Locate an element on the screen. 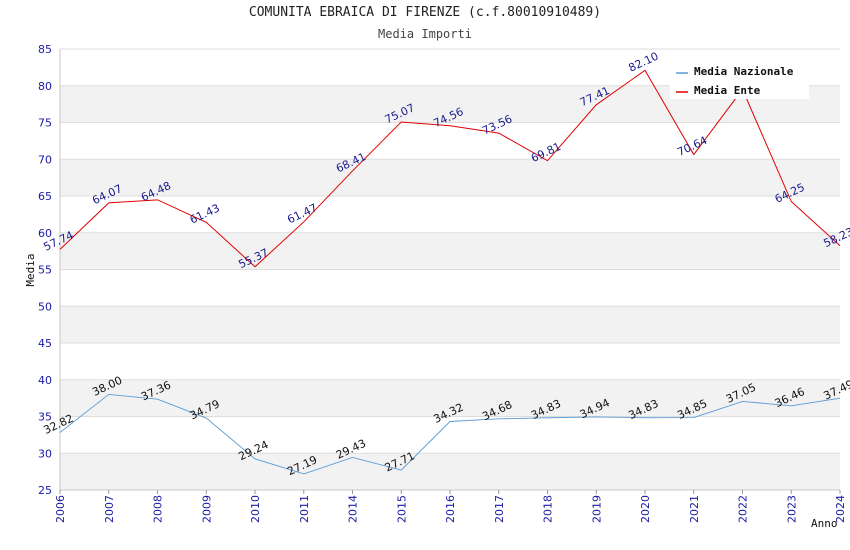  x-tick-label: 2018 is located at coordinates (548, 509).